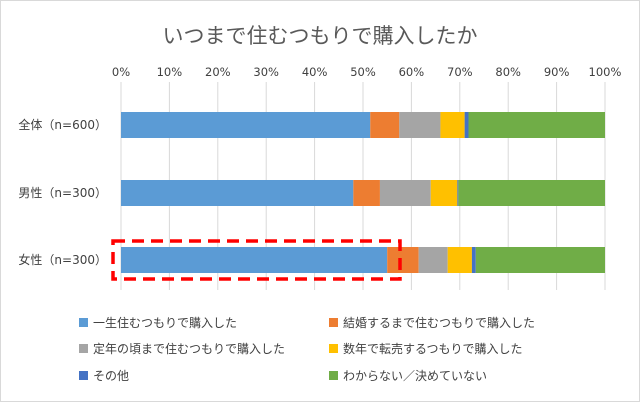 The height and width of the screenshot is (402, 640). I want to click on legend-entry: 定年の頃まで住むつもりで購入した, so click(189, 348).